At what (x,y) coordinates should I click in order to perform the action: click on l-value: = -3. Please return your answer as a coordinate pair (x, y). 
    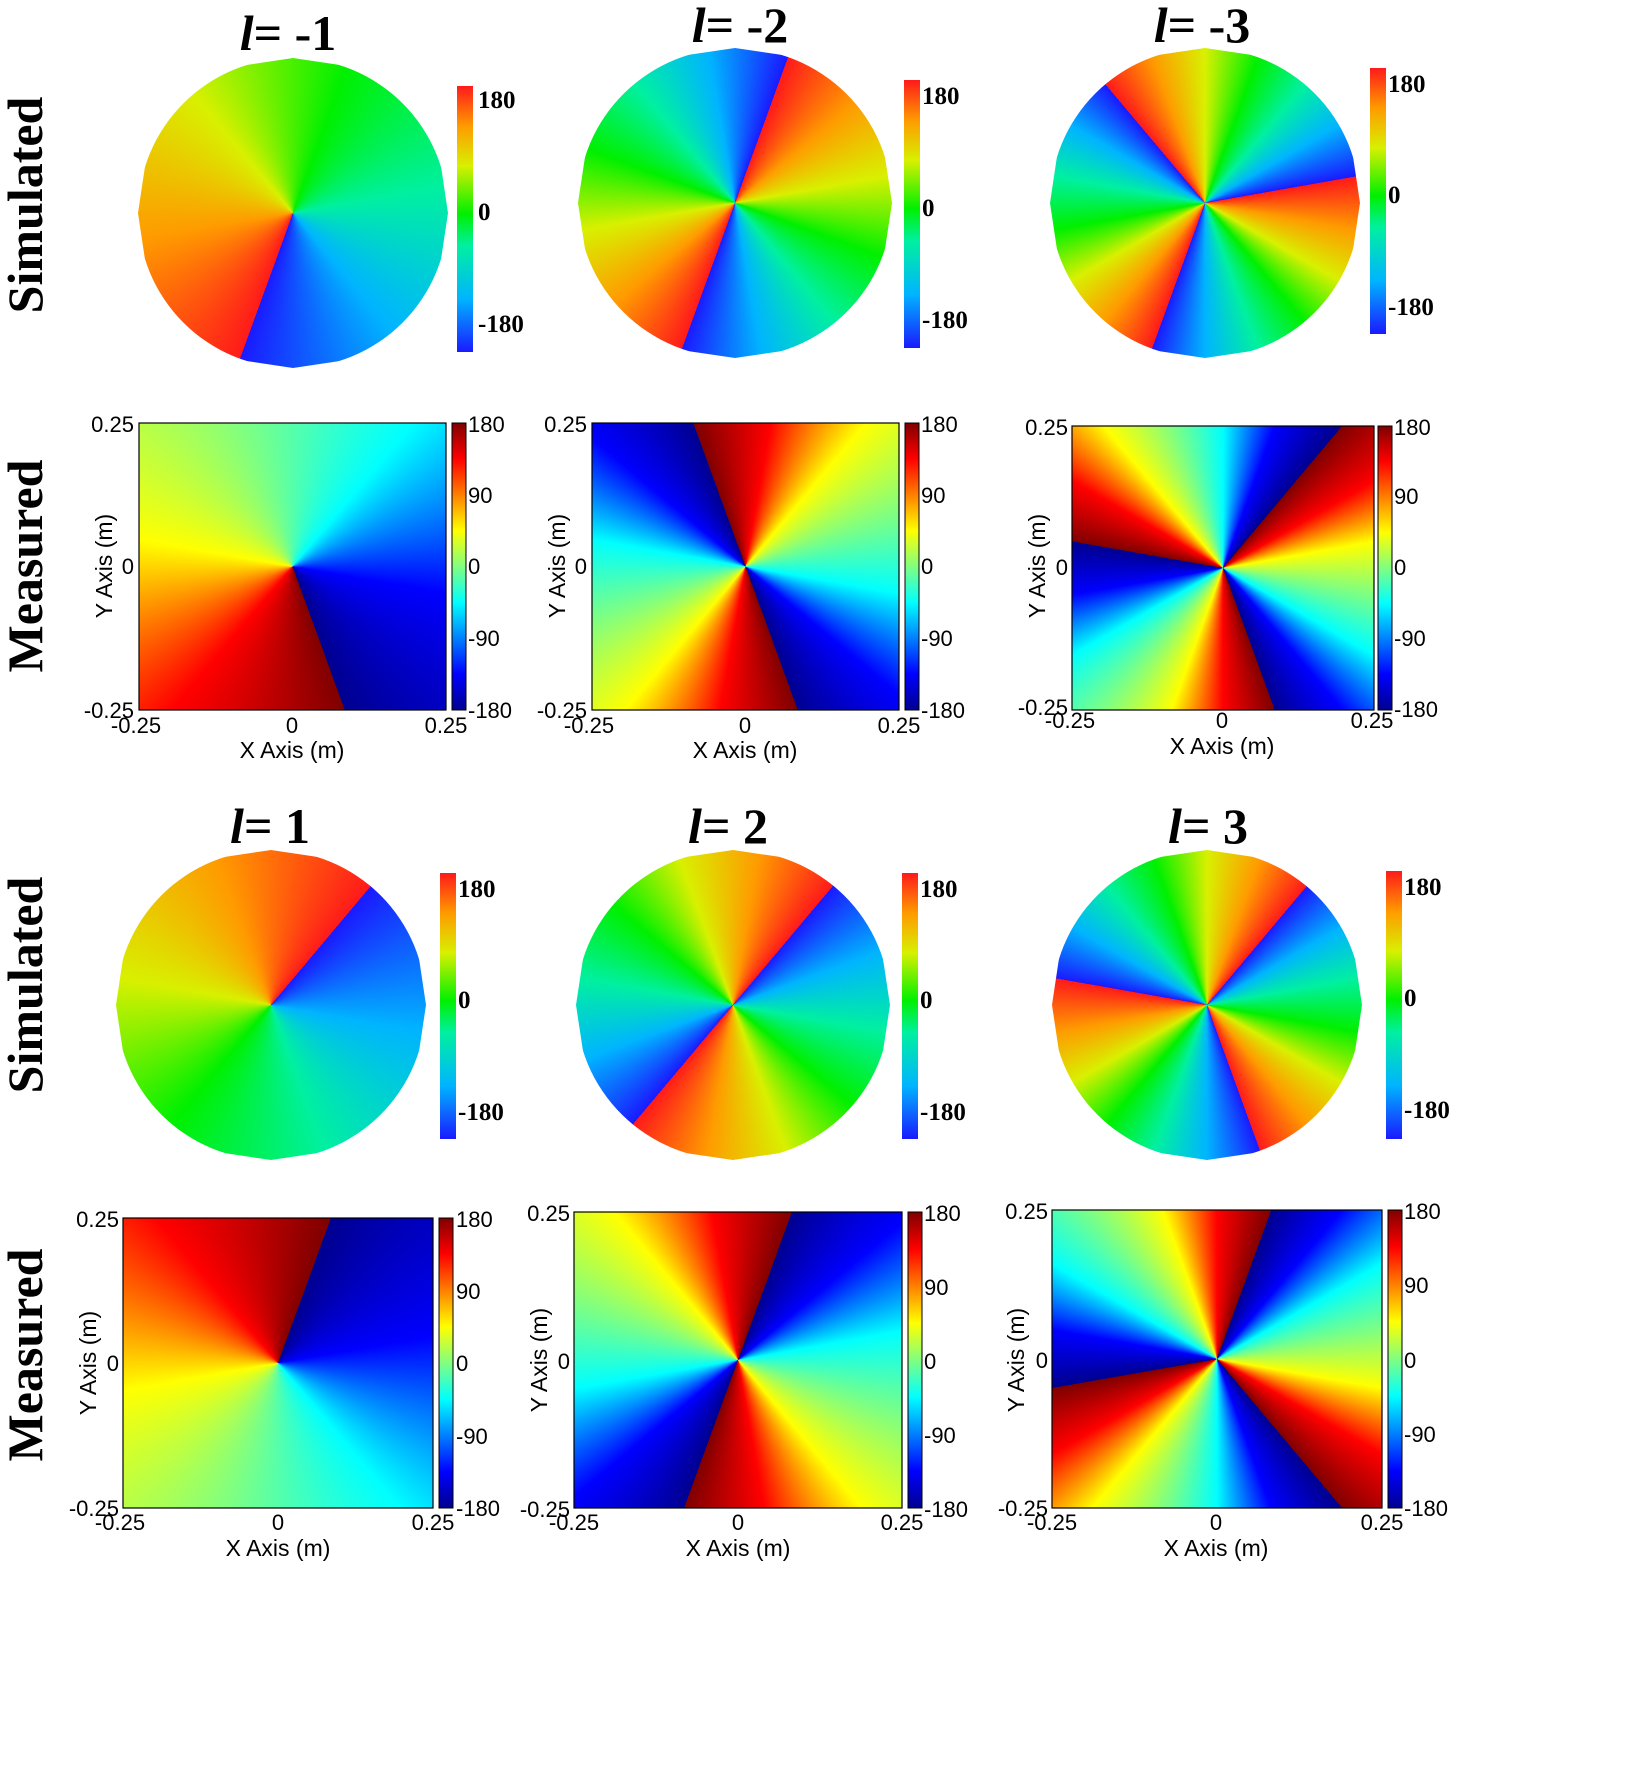
    Looking at the image, I should click on (1209, 26).